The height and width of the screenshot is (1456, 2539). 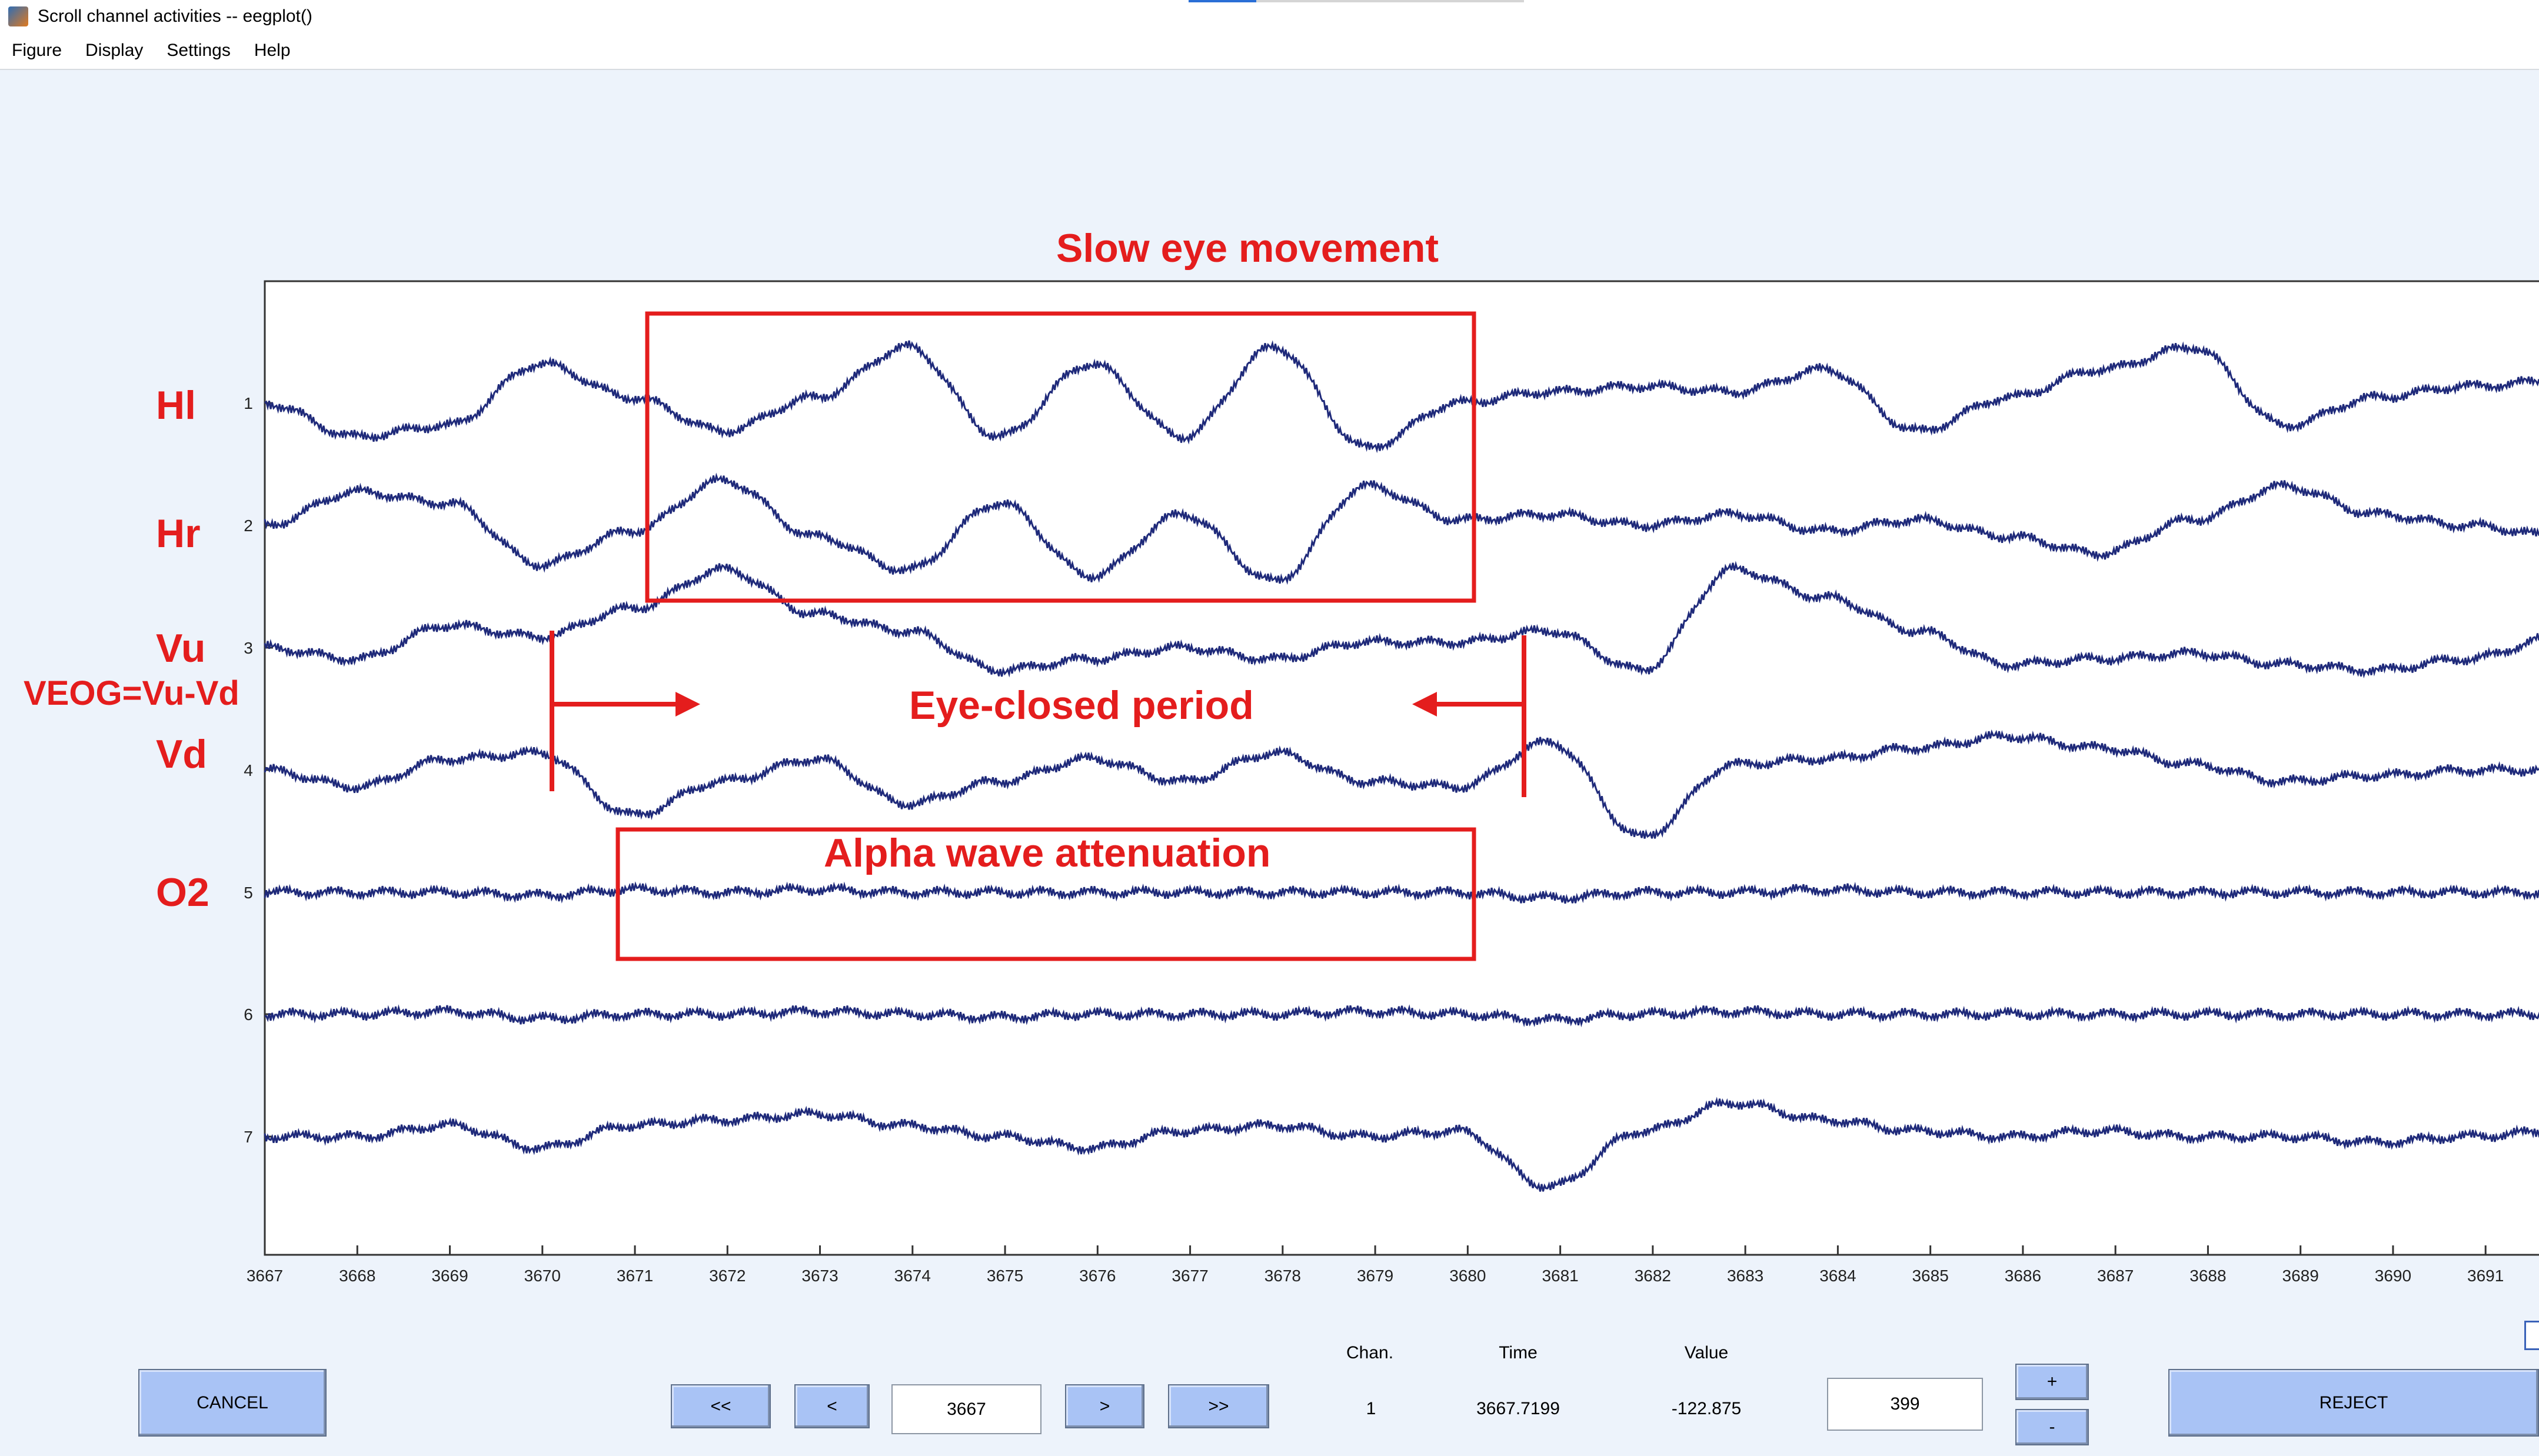 I want to click on title-bar-indicator-accent, so click(x=1223, y=1).